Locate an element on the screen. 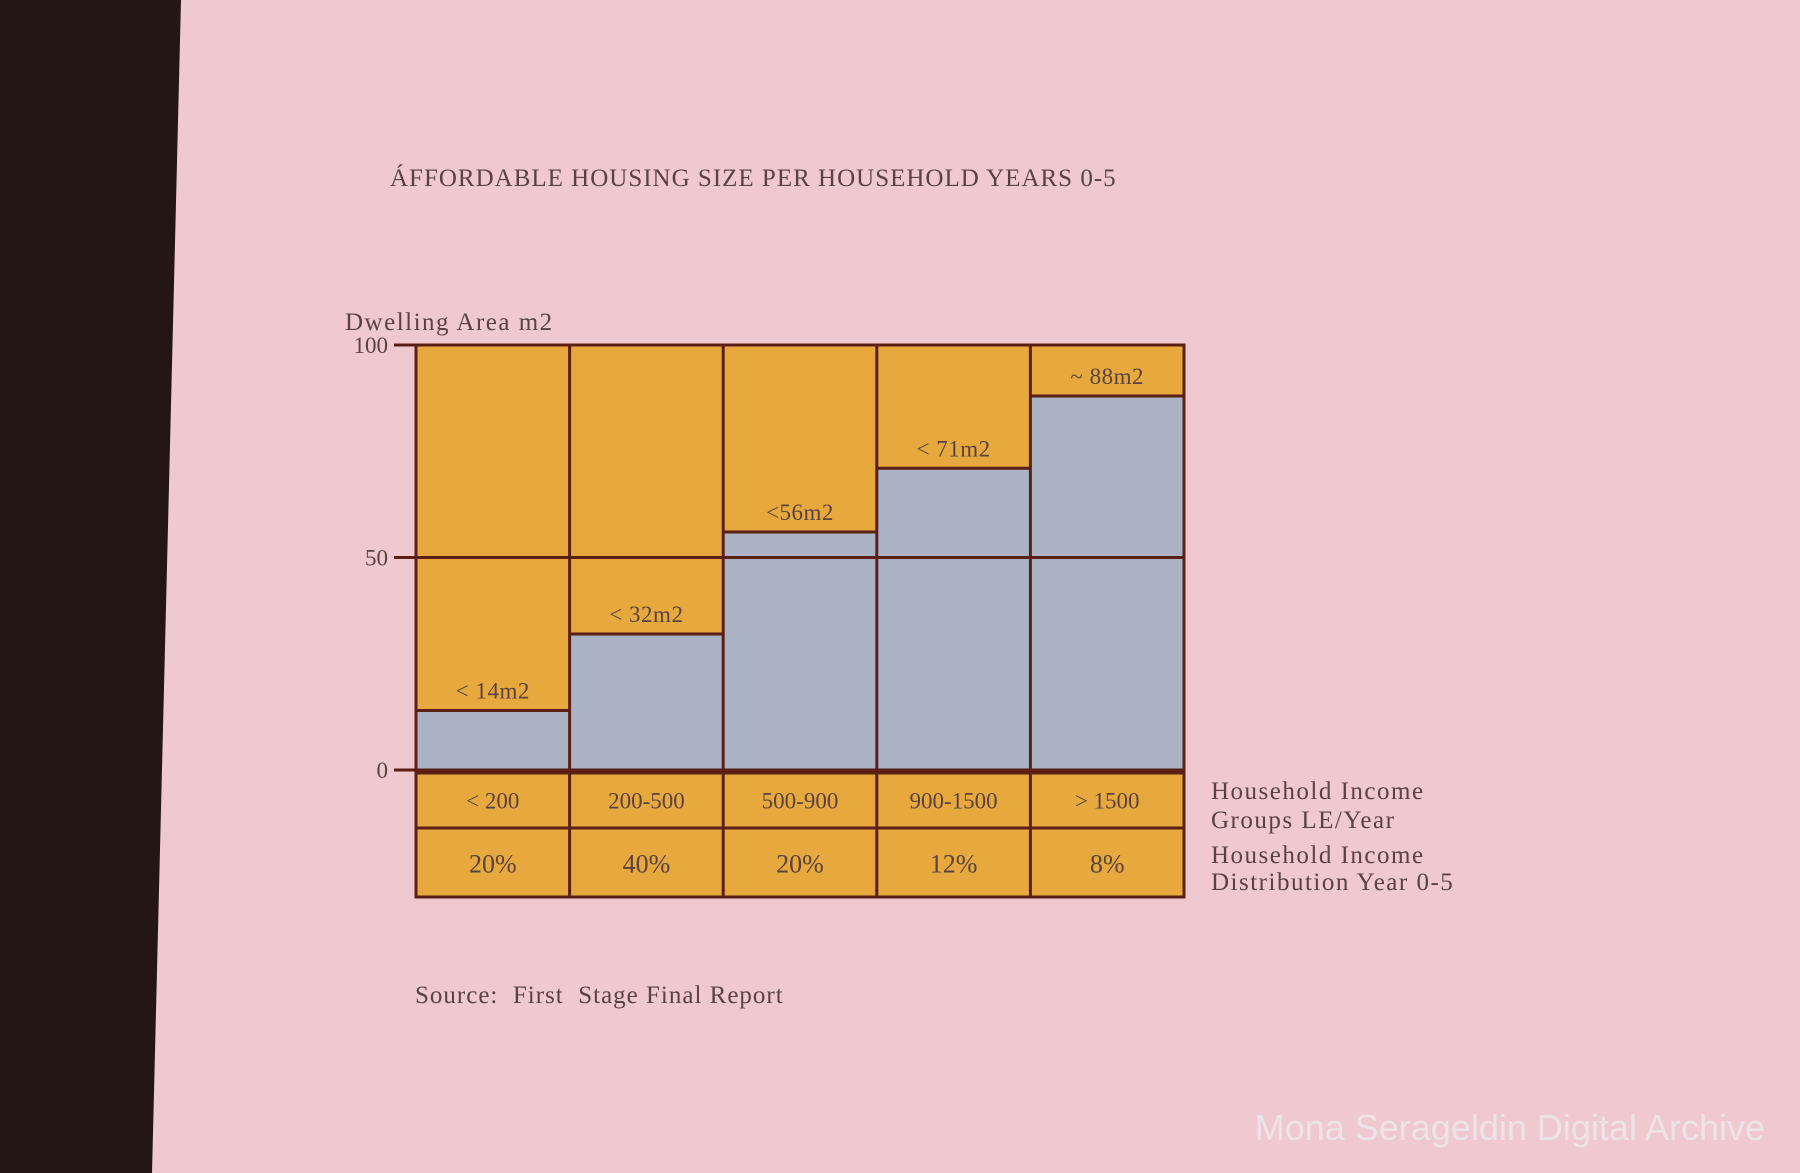  archive-watermark: Mona Serageldin Digital Archive is located at coordinates (1510, 1127).